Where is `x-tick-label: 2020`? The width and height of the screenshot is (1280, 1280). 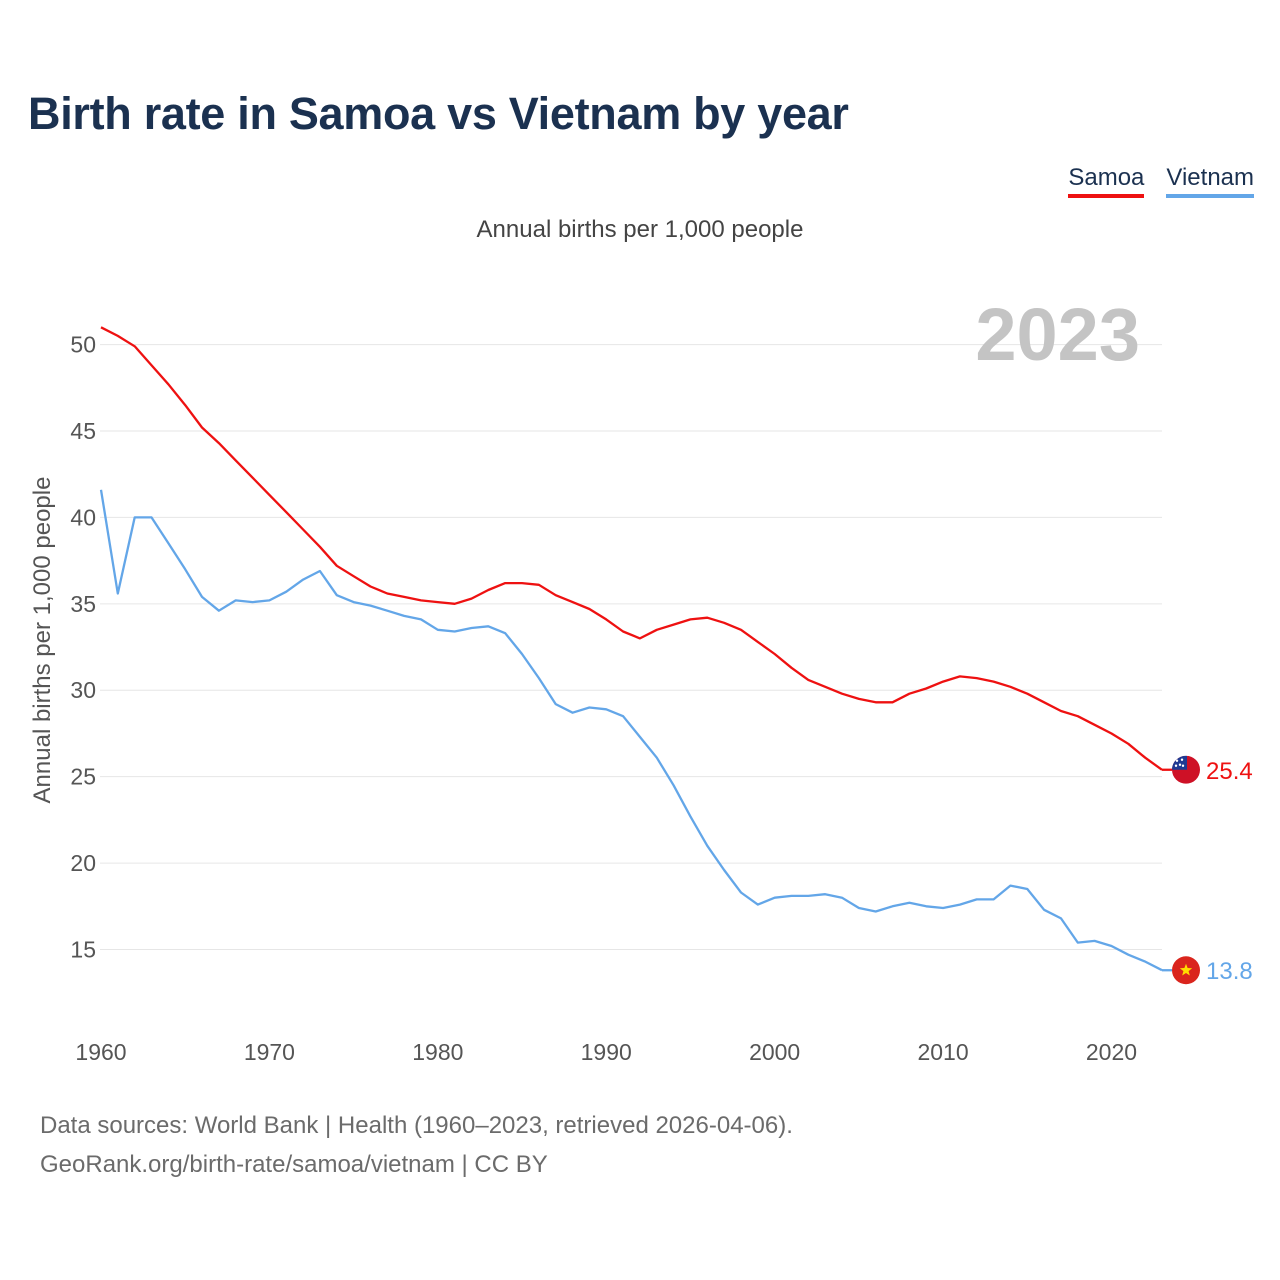 x-tick-label: 2020 is located at coordinates (1111, 1052).